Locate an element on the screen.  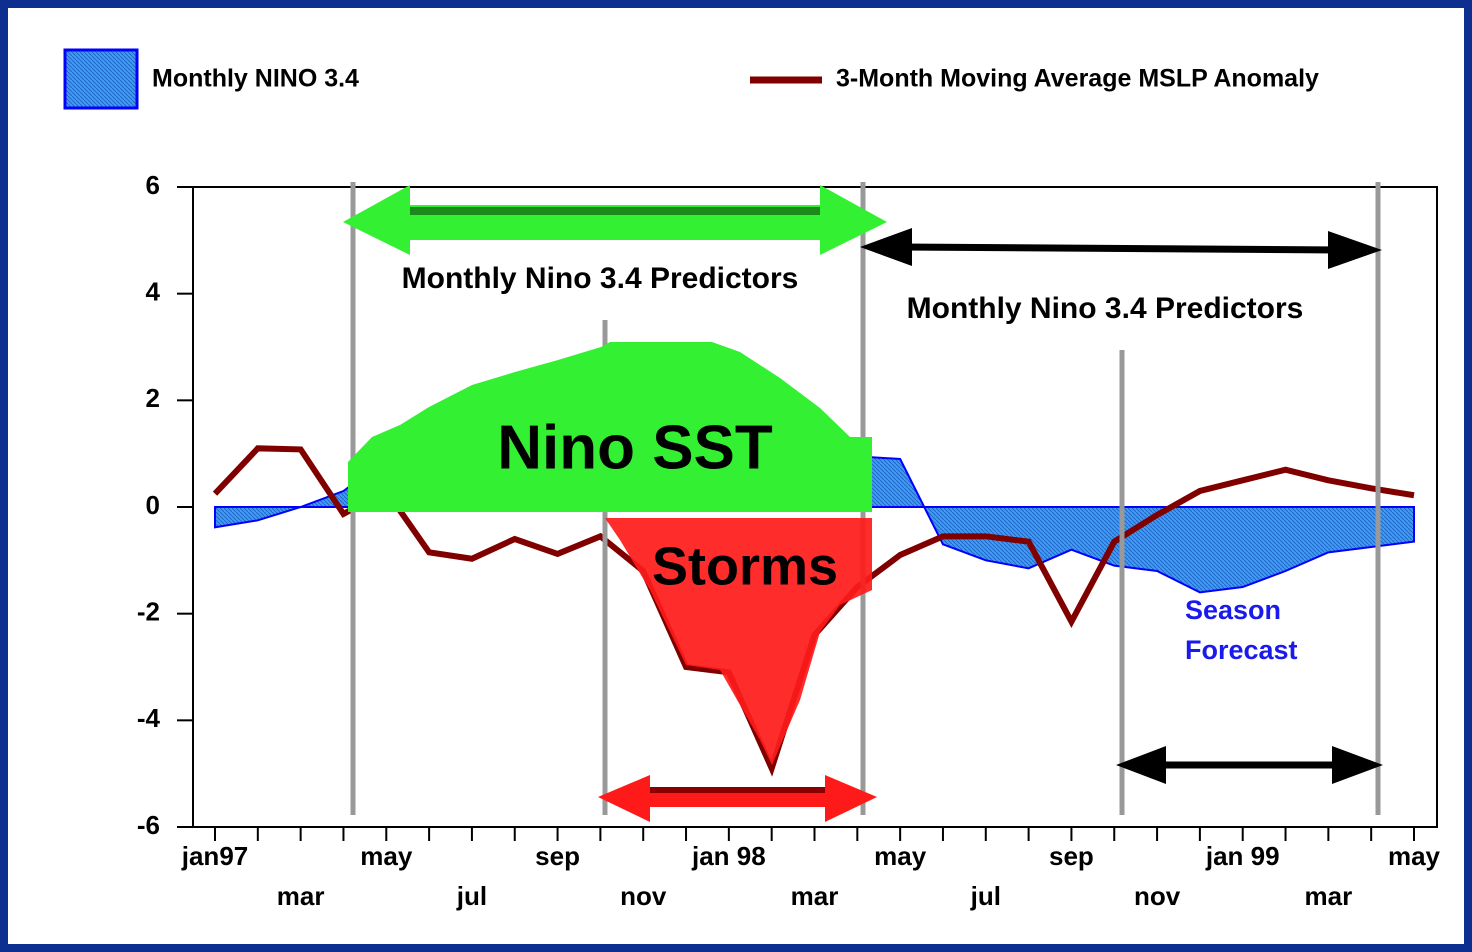
y-tick-label: -4 is located at coordinates (149, 718).